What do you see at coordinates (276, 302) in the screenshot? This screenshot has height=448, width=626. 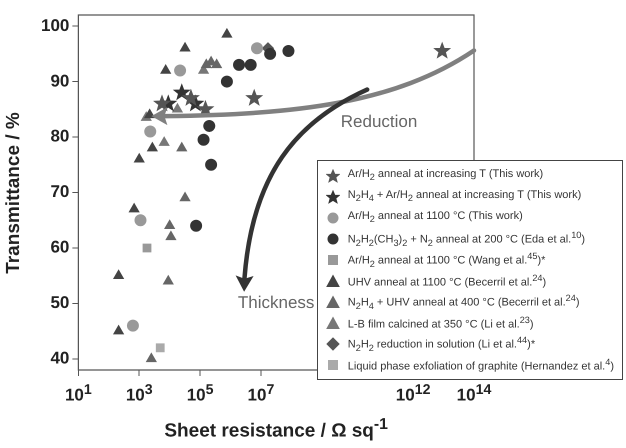 I see `annotation: Thickness` at bounding box center [276, 302].